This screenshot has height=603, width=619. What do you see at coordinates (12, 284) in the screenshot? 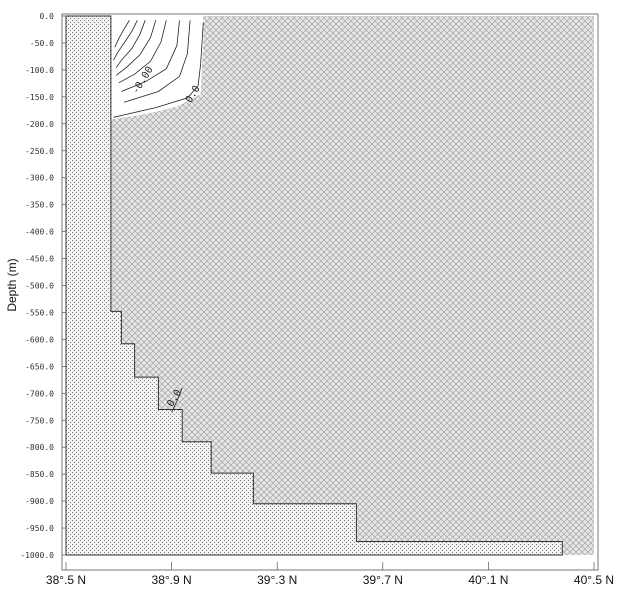
I see `y-axis-label: Depth (m)` at bounding box center [12, 284].